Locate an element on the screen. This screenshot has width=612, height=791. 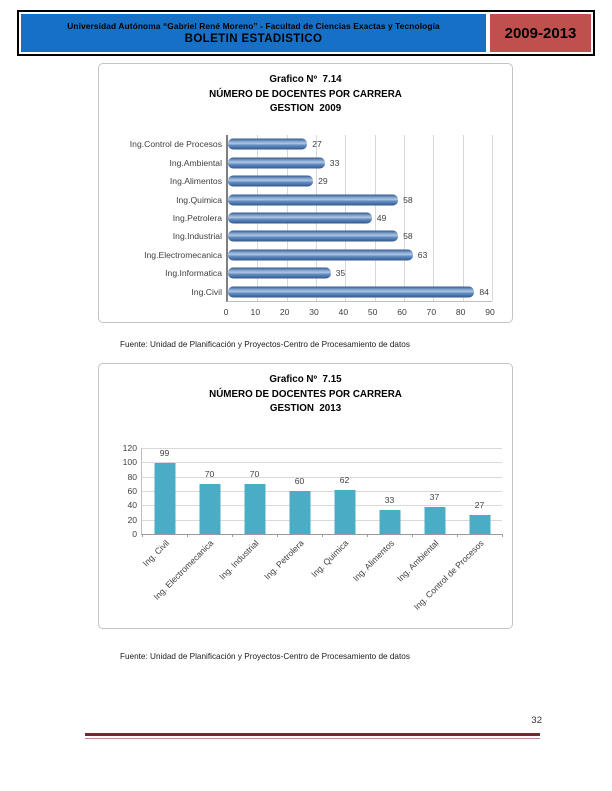
value-axis-labels: 0 20 40 60 80 100 120 is located at coordinates (122, 491).